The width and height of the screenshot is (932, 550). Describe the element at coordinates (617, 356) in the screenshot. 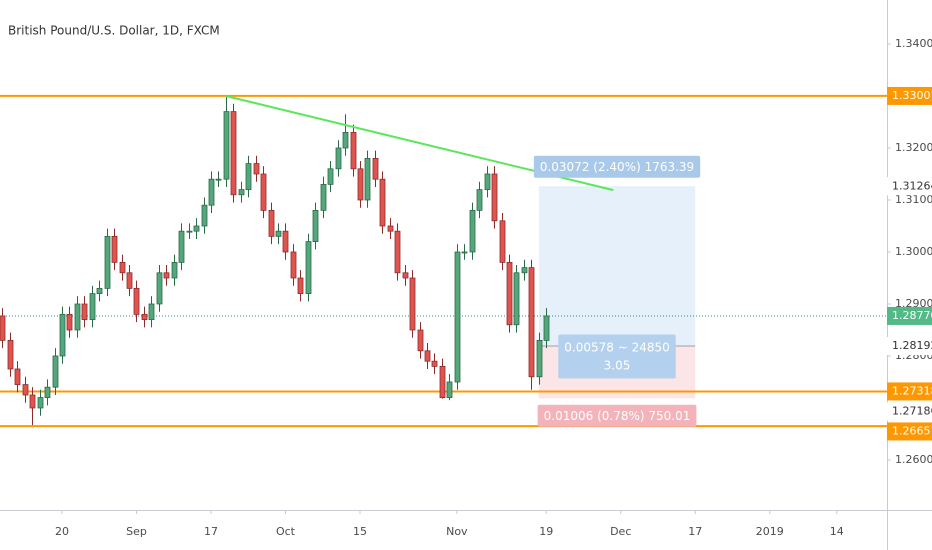

I see `risk-reward-box` at that location.